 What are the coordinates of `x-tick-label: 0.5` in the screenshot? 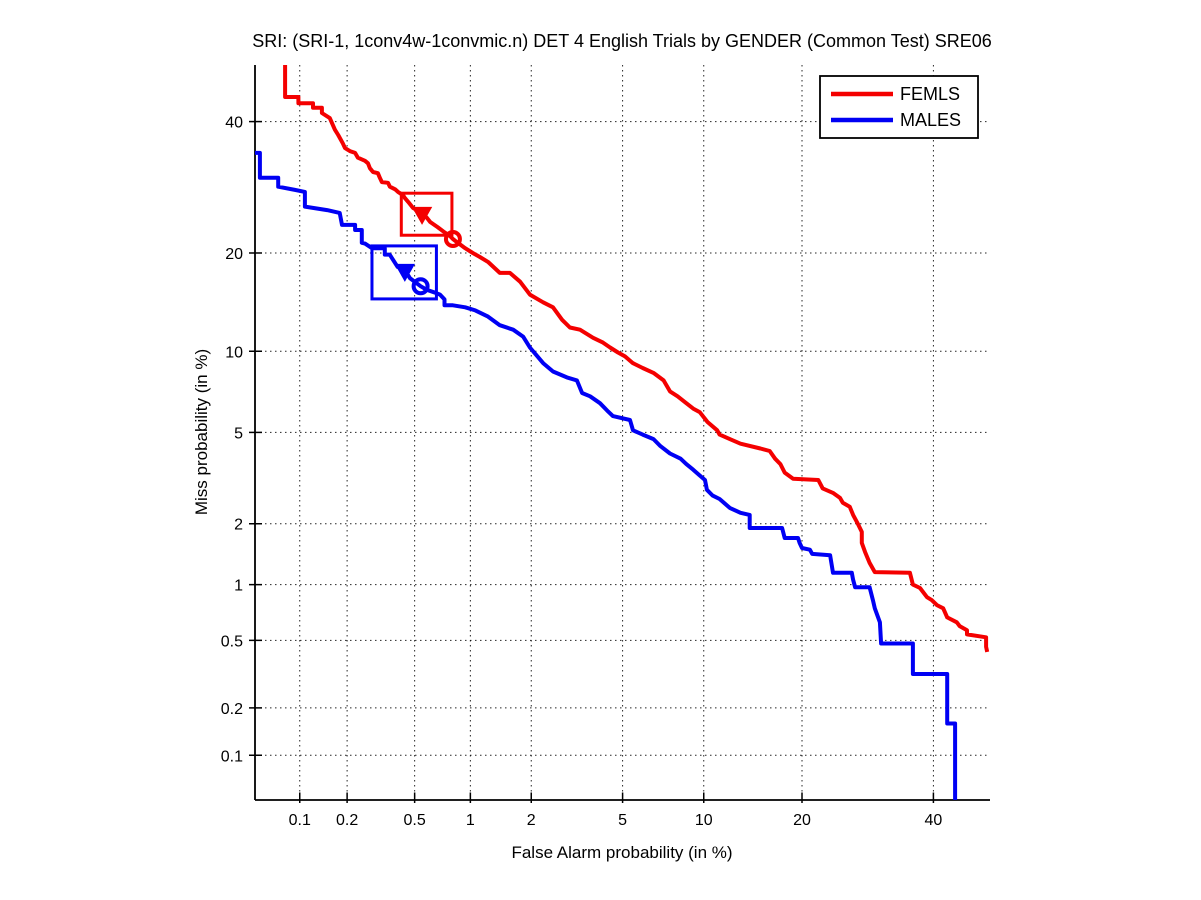 It's located at (415, 820).